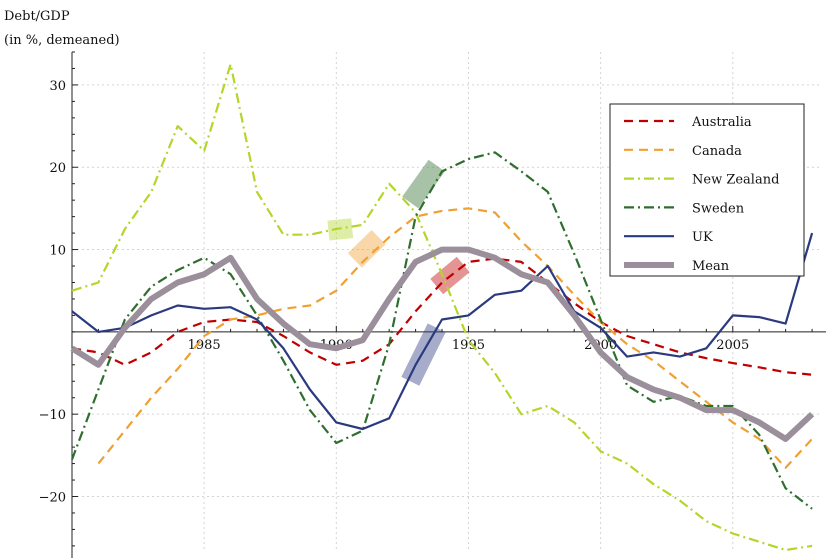 The height and width of the screenshot is (558, 828). What do you see at coordinates (711, 266) in the screenshot?
I see `legend-label-mean: Mean` at bounding box center [711, 266].